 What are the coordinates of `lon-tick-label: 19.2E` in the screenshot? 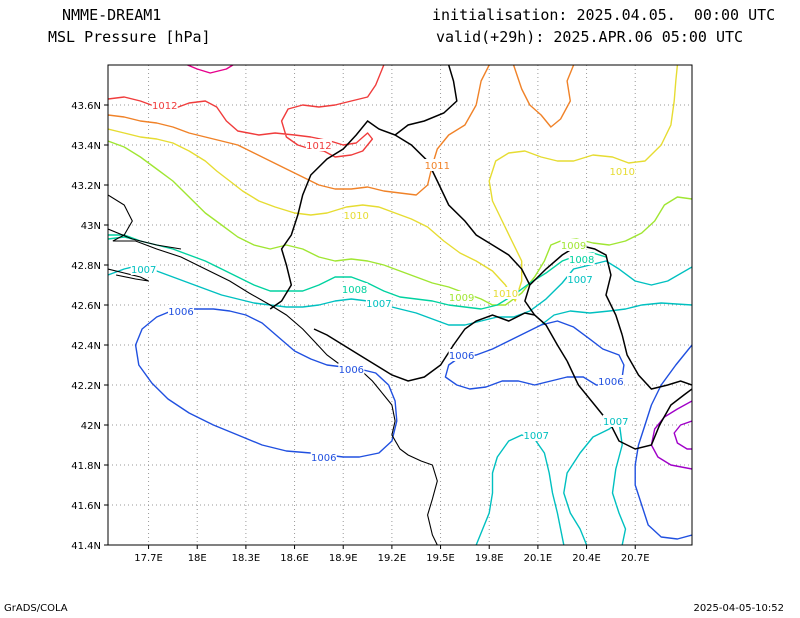 It's located at (392, 558).